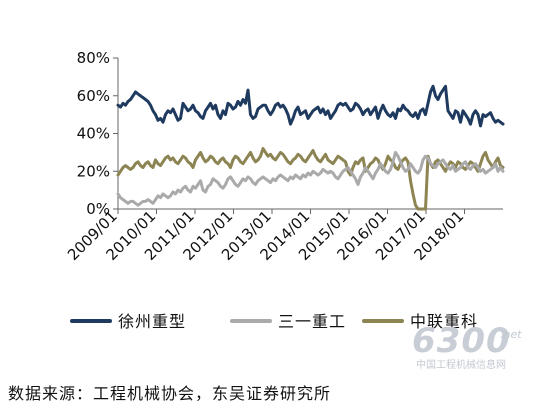 Image resolution: width=550 pixels, height=408 pixels. I want to click on source-note: 数据来源：工程机械协会，东吴证券研究所, so click(170, 393).